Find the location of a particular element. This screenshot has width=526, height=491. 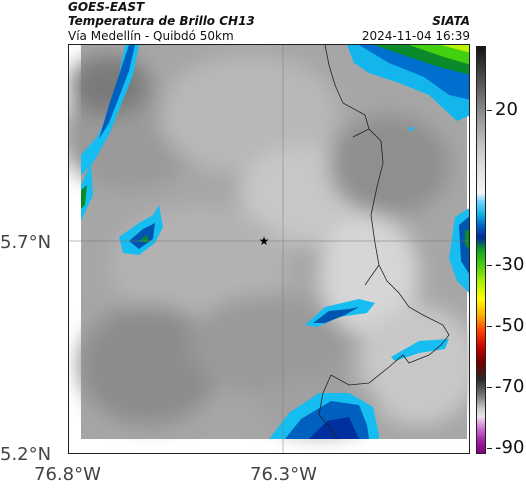

header-timestamp: 2024-11-04 16:39 is located at coordinates (415, 36).